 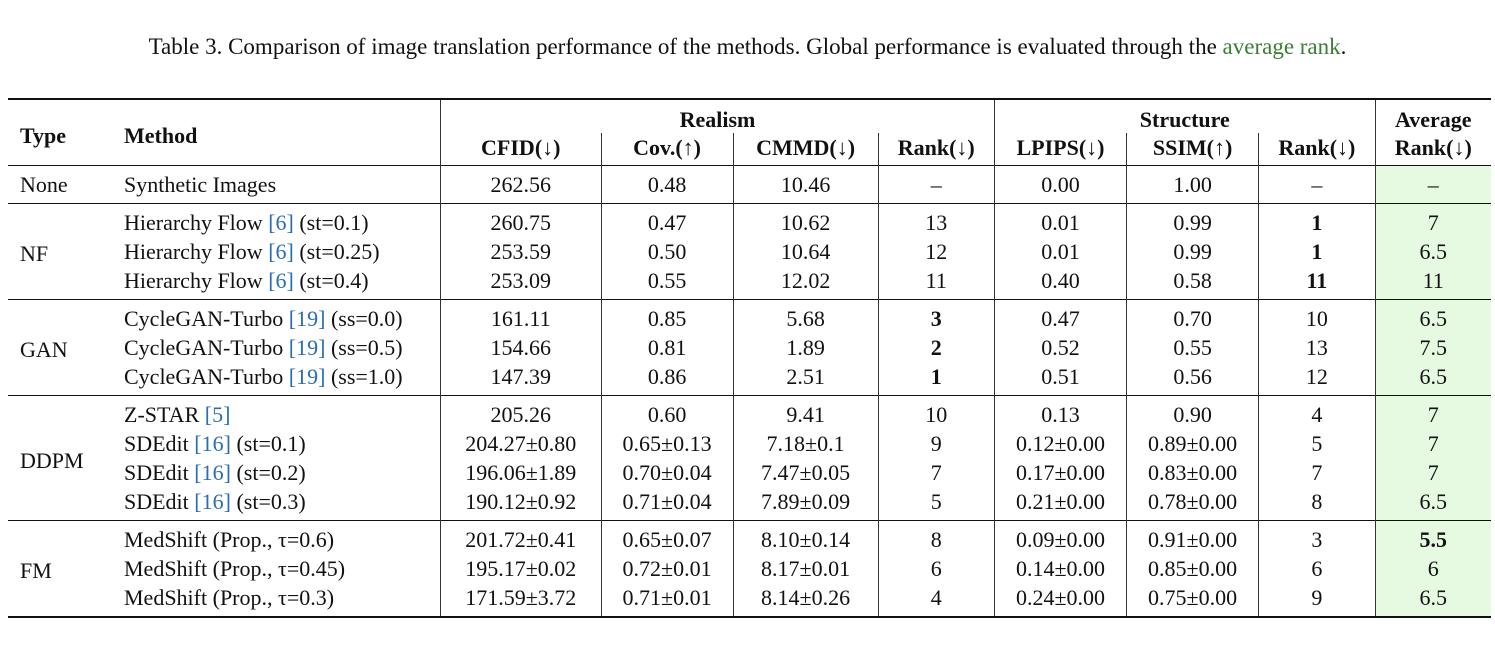 What do you see at coordinates (667, 379) in the screenshot?
I see `cov-cell: 0.86` at bounding box center [667, 379].